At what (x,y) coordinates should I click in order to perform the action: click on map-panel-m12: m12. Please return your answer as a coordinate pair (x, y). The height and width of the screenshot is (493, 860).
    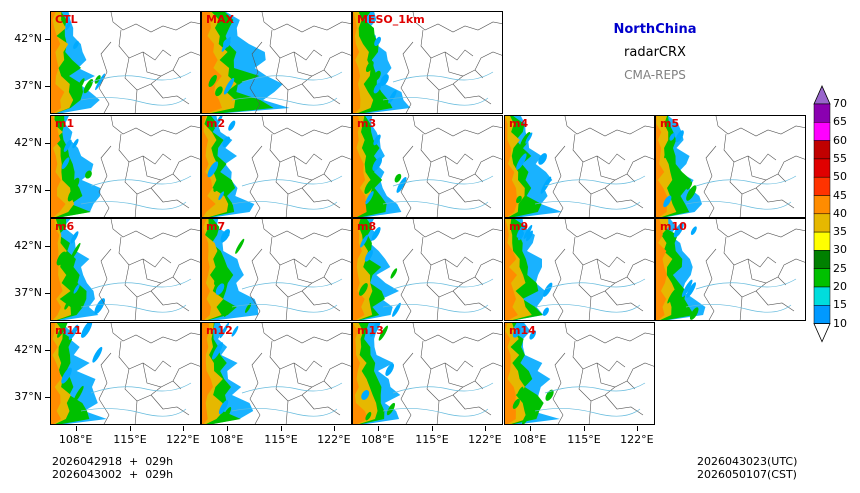
    Looking at the image, I should click on (276, 373).